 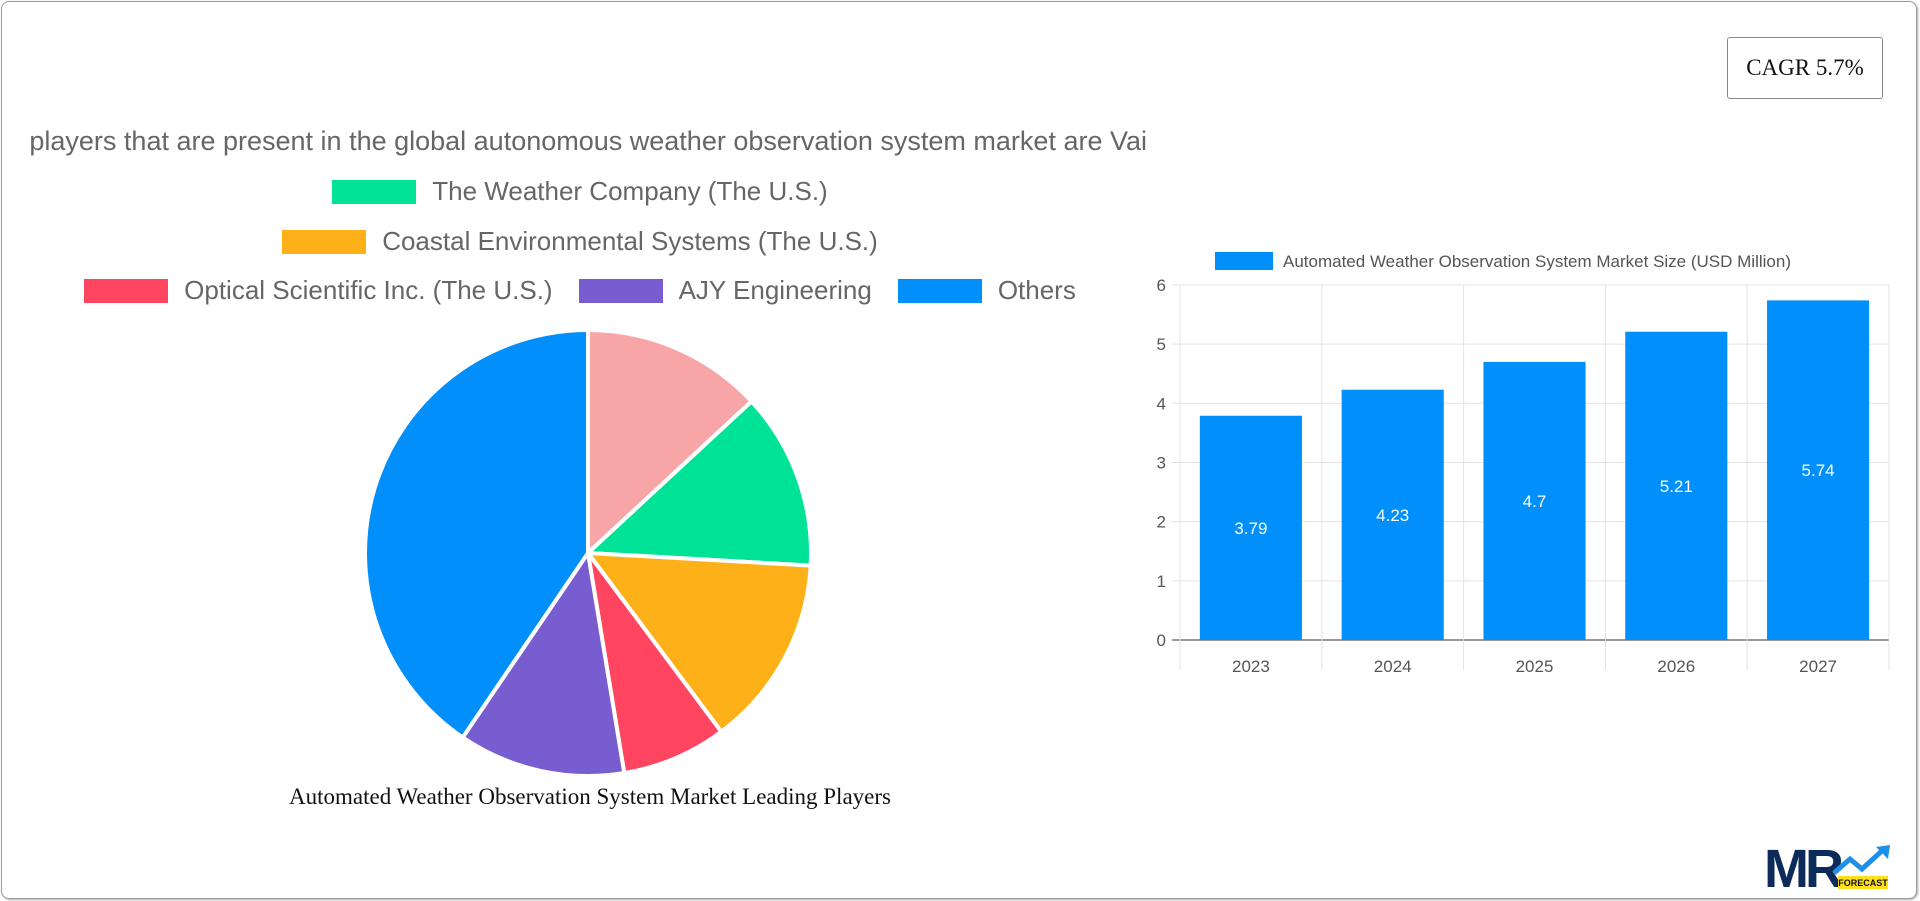 I want to click on mr-forecast-logo: MR FORECAST, so click(x=1829, y=869).